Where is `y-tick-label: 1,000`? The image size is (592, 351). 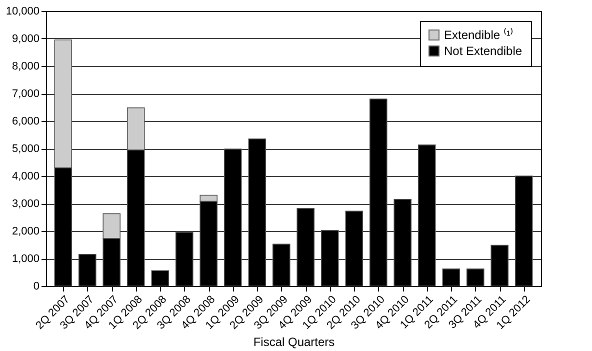 y-tick-label: 1,000 is located at coordinates (26, 259).